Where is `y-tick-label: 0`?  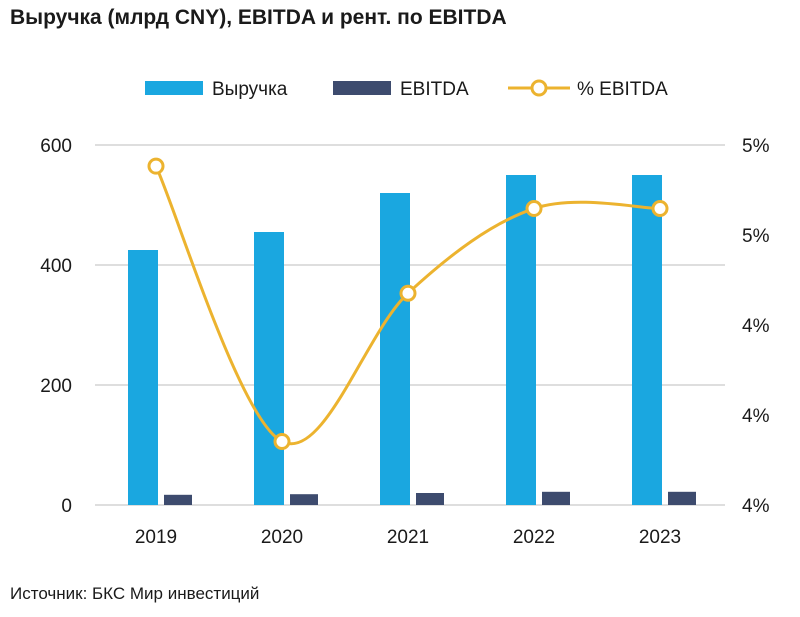
y-tick-label: 0 is located at coordinates (66, 506).